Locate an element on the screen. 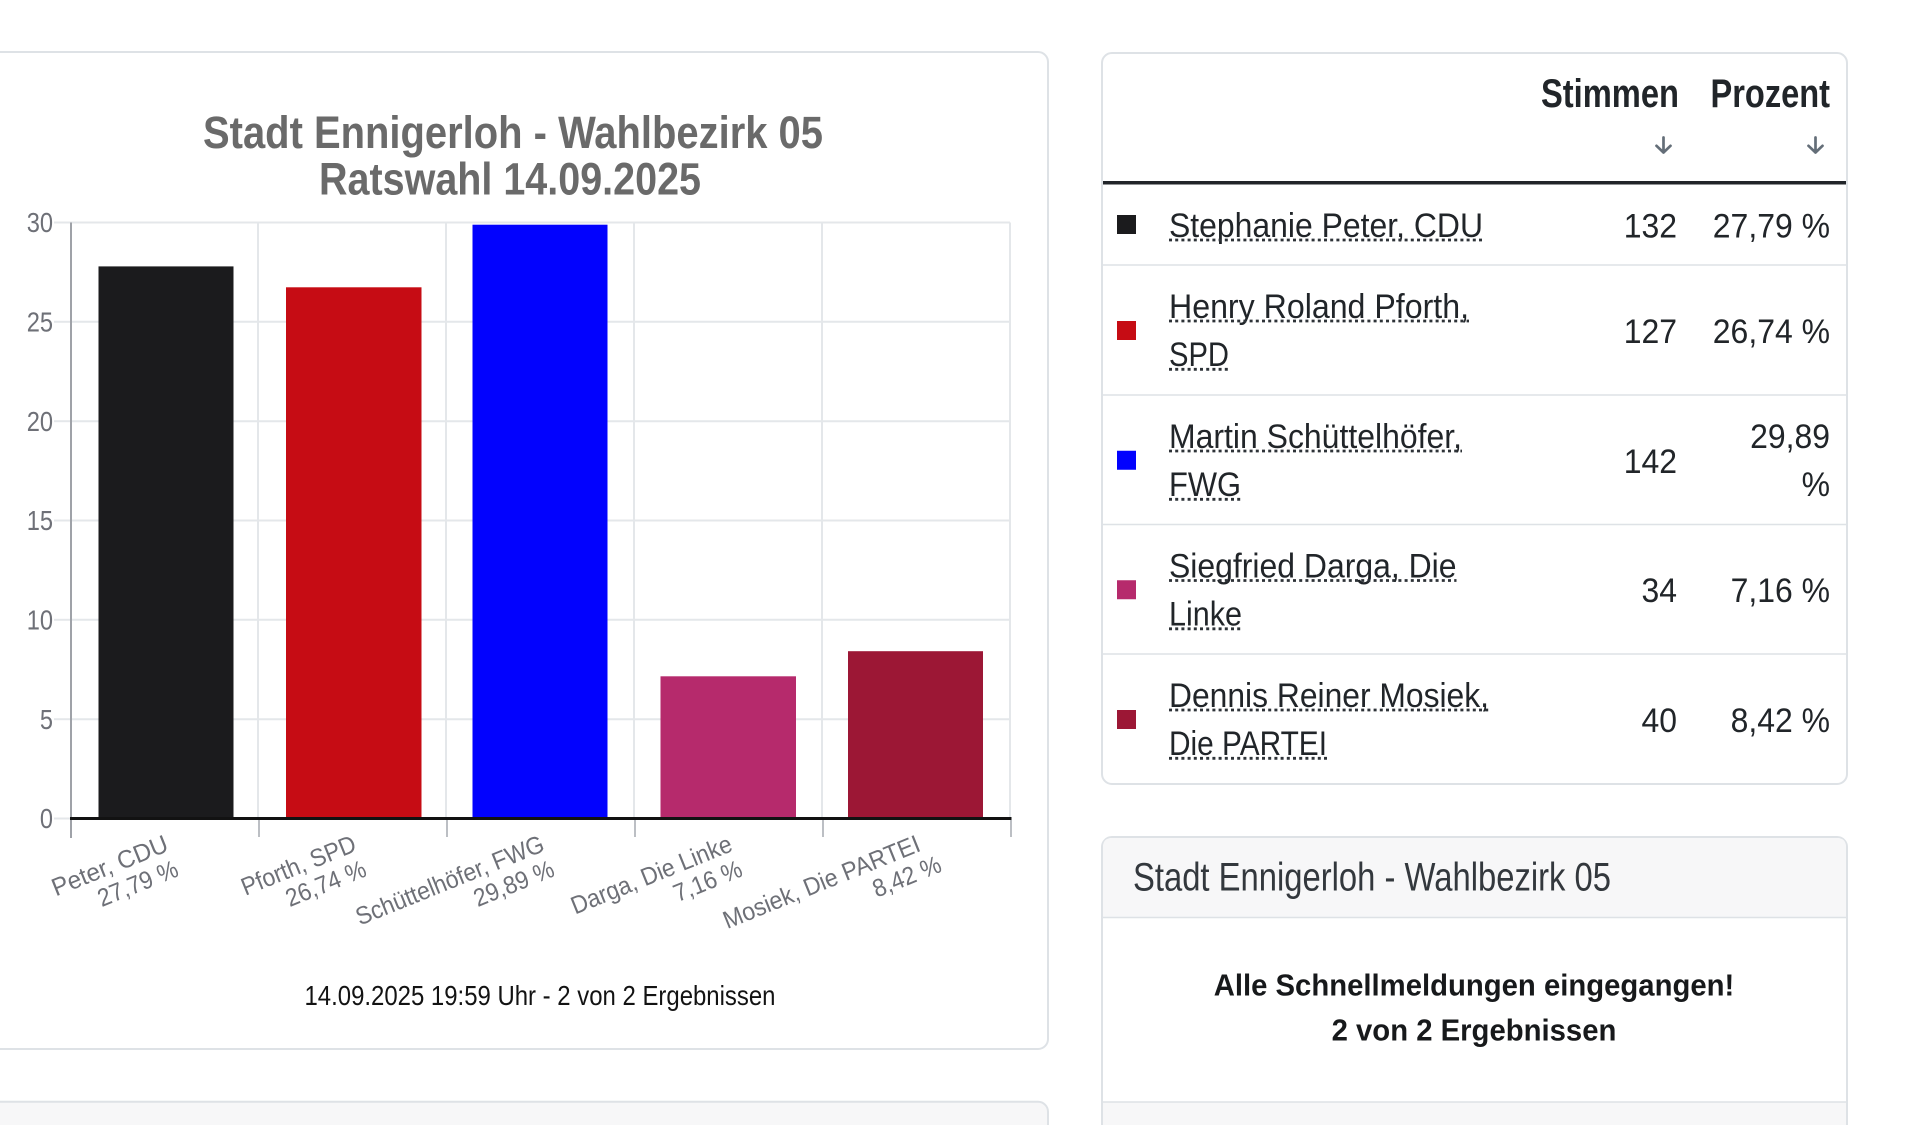 This screenshot has width=1920, height=1125. svg-text: 26,74 % is located at coordinates (1771, 332).